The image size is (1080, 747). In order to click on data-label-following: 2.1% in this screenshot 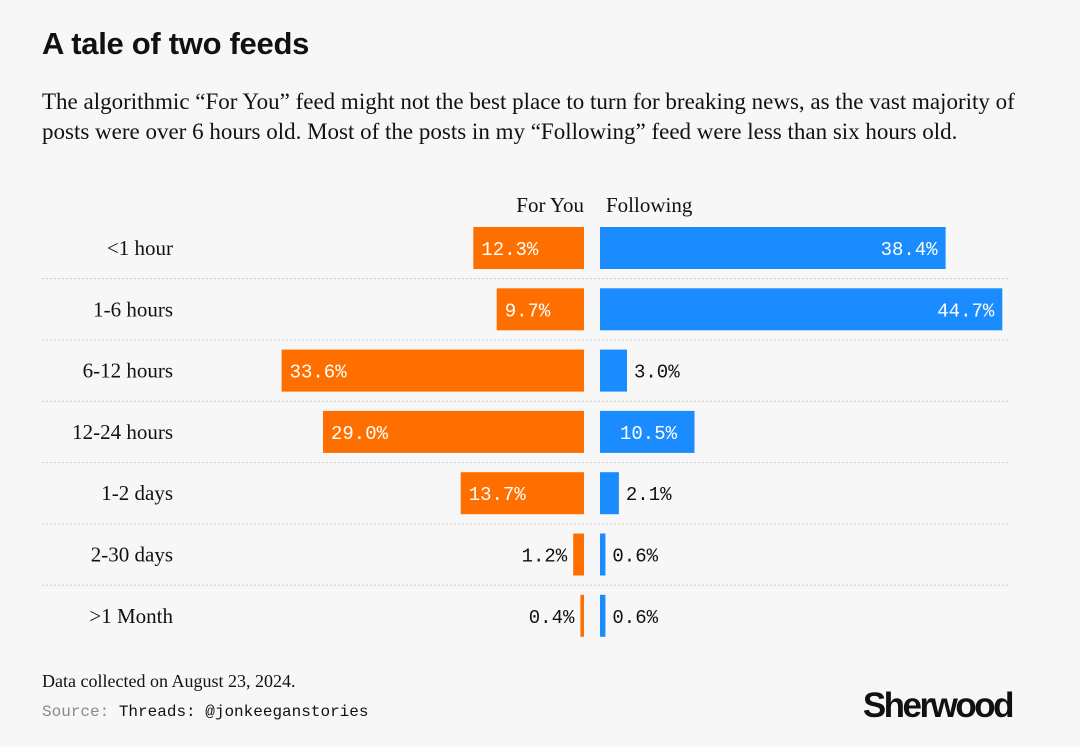, I will do `click(649, 495)`.